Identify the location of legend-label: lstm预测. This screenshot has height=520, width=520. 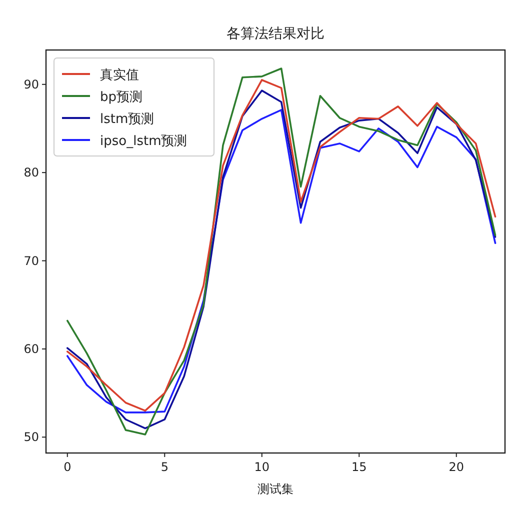
(127, 119).